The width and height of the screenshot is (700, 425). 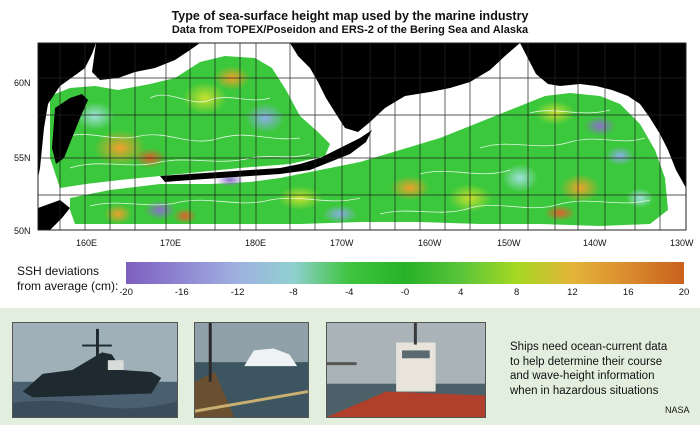 I want to click on lon-label-180e: 180E, so click(x=255, y=243).